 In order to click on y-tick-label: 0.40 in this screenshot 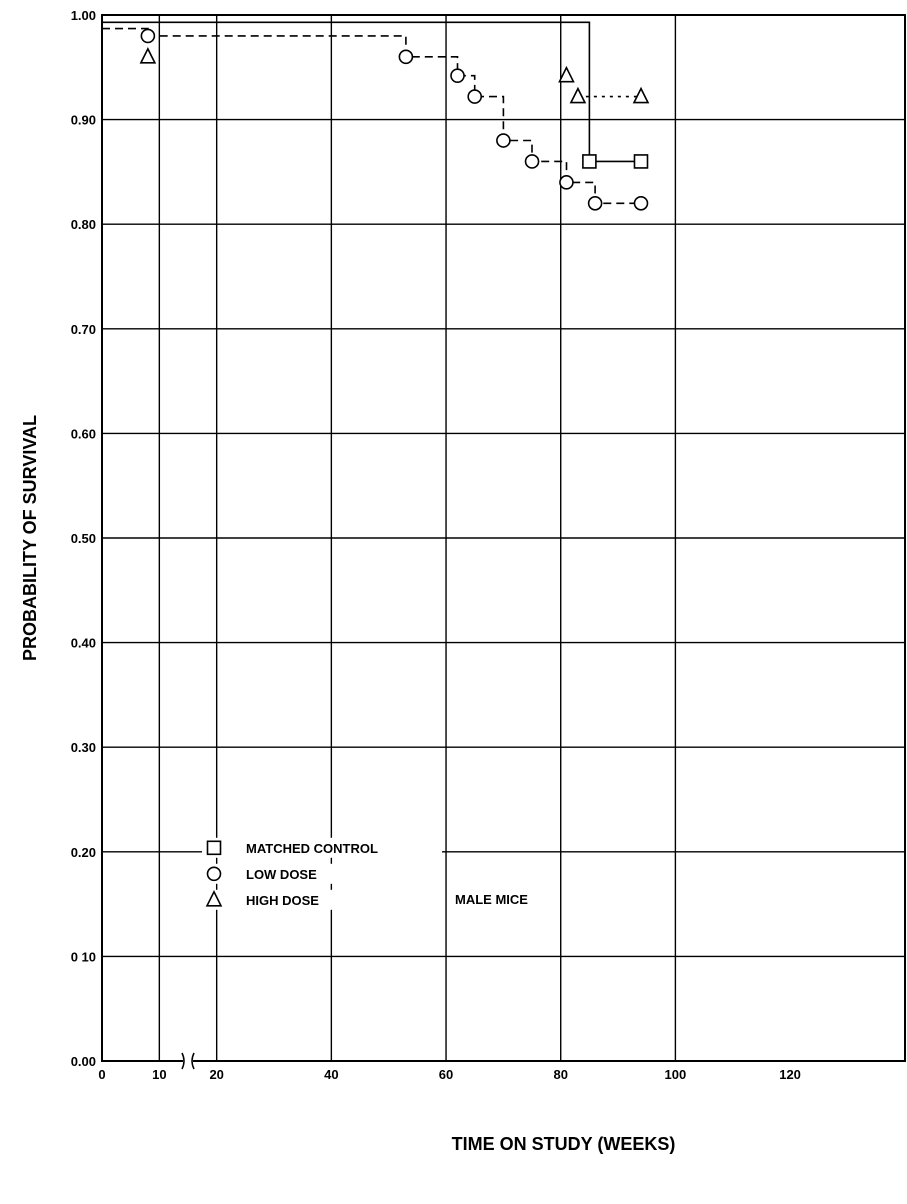, I will do `click(83, 643)`.